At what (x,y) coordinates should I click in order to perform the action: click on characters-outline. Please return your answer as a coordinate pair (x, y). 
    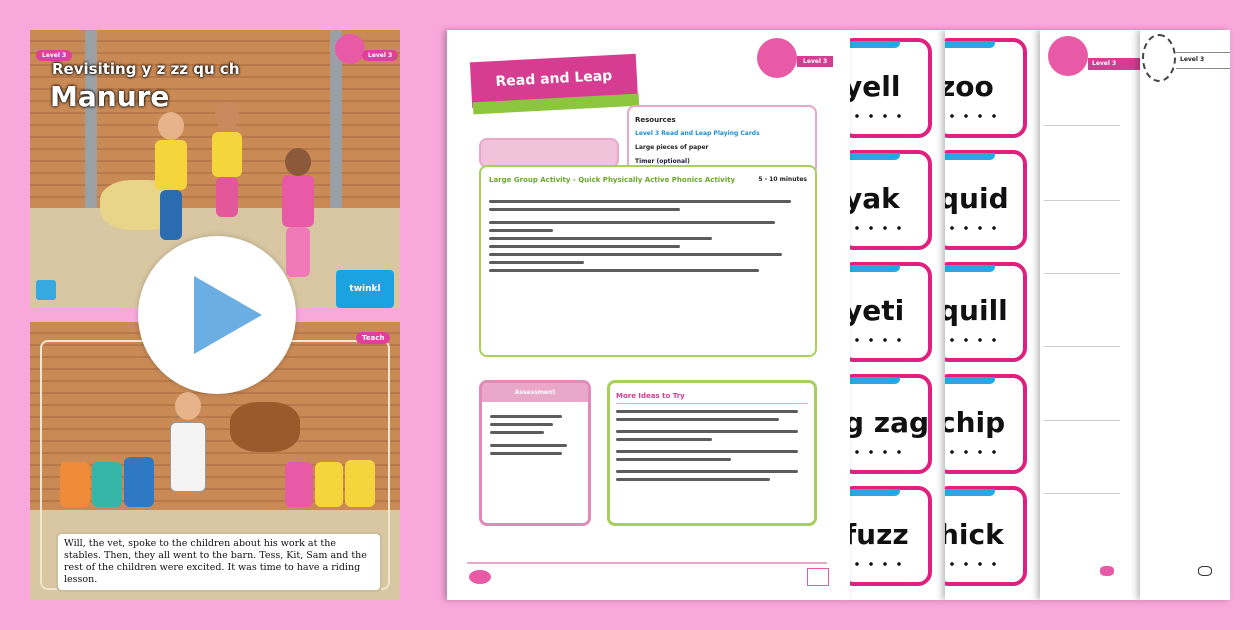
    Looking at the image, I should click on (1159, 58).